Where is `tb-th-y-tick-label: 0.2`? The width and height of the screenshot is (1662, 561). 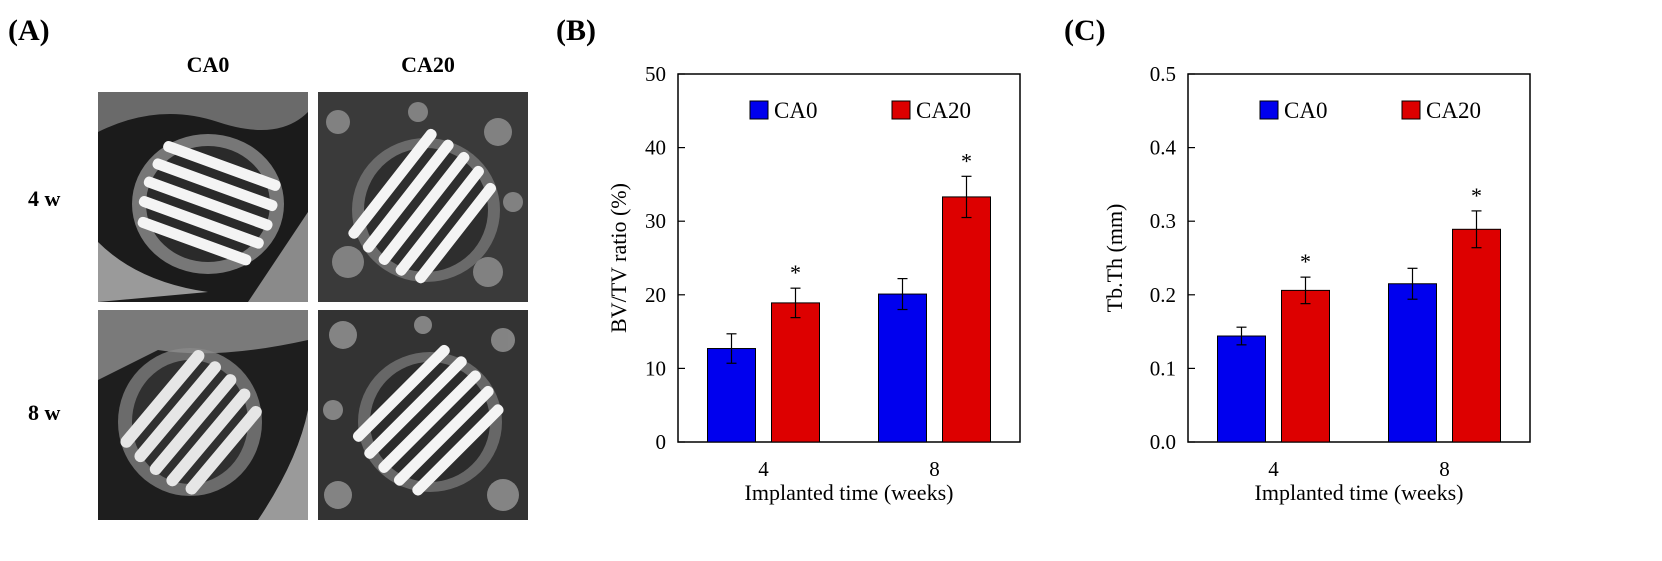
tb-th-y-tick-label: 0.2 is located at coordinates (1163, 295).